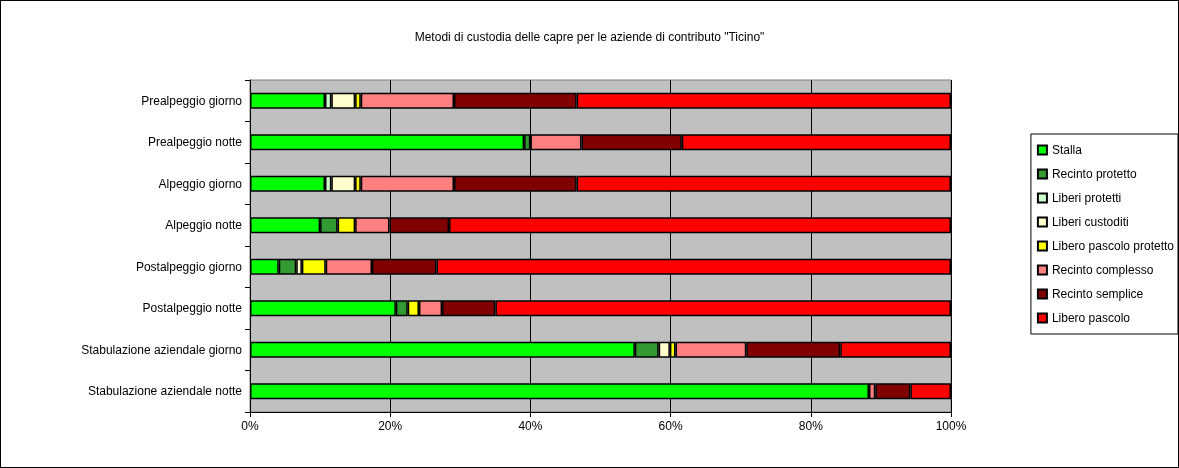 This screenshot has height=468, width=1179. Describe the element at coordinates (1102, 270) in the screenshot. I see `legend-label: Recinto complesso` at that location.